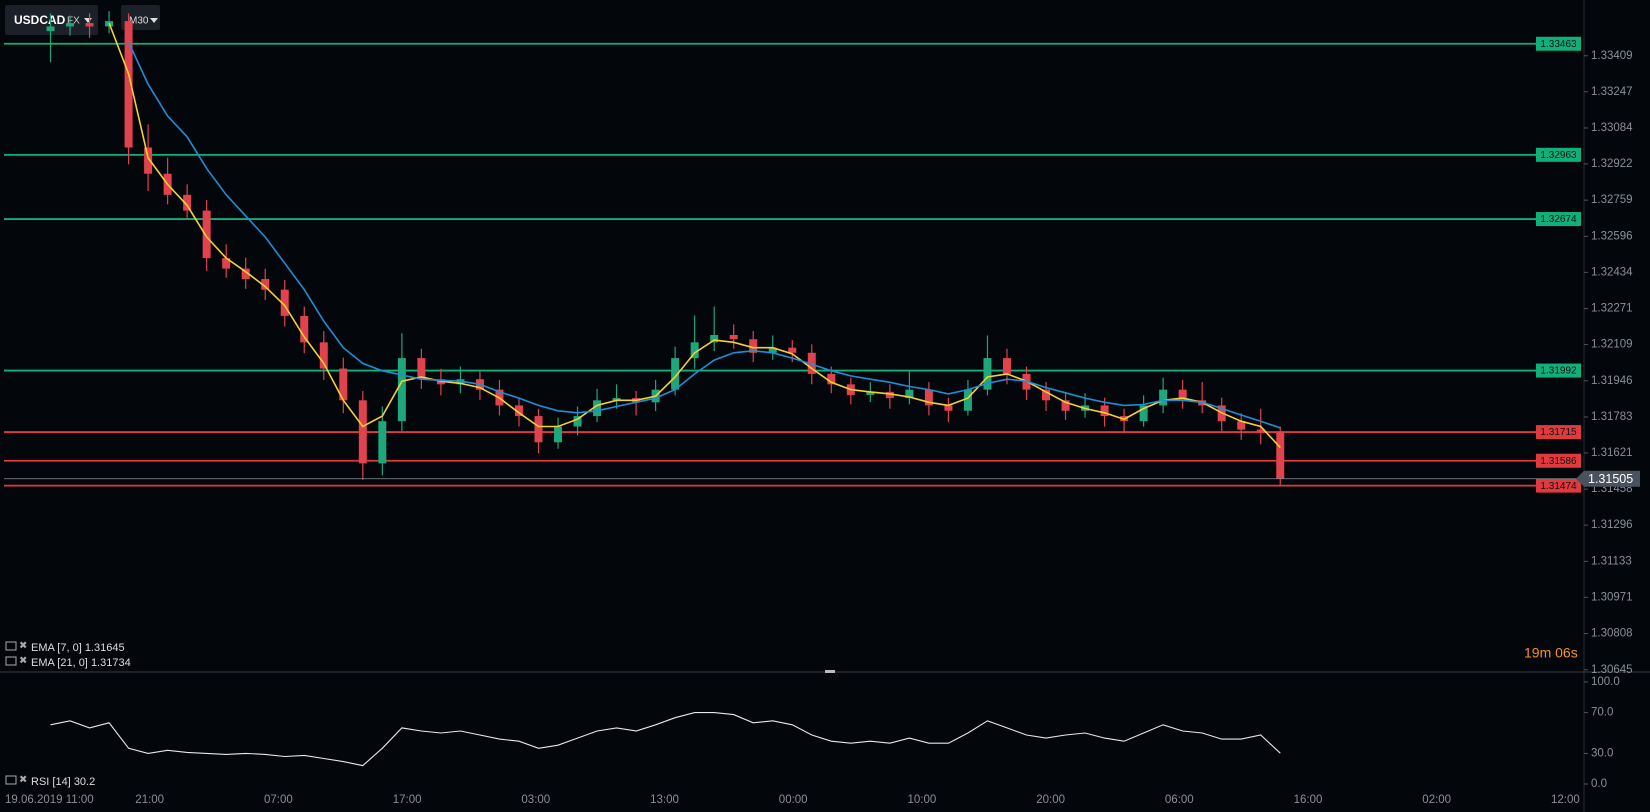 The height and width of the screenshot is (812, 1650). I want to click on y-tick-label: 1.32109, so click(1612, 345).